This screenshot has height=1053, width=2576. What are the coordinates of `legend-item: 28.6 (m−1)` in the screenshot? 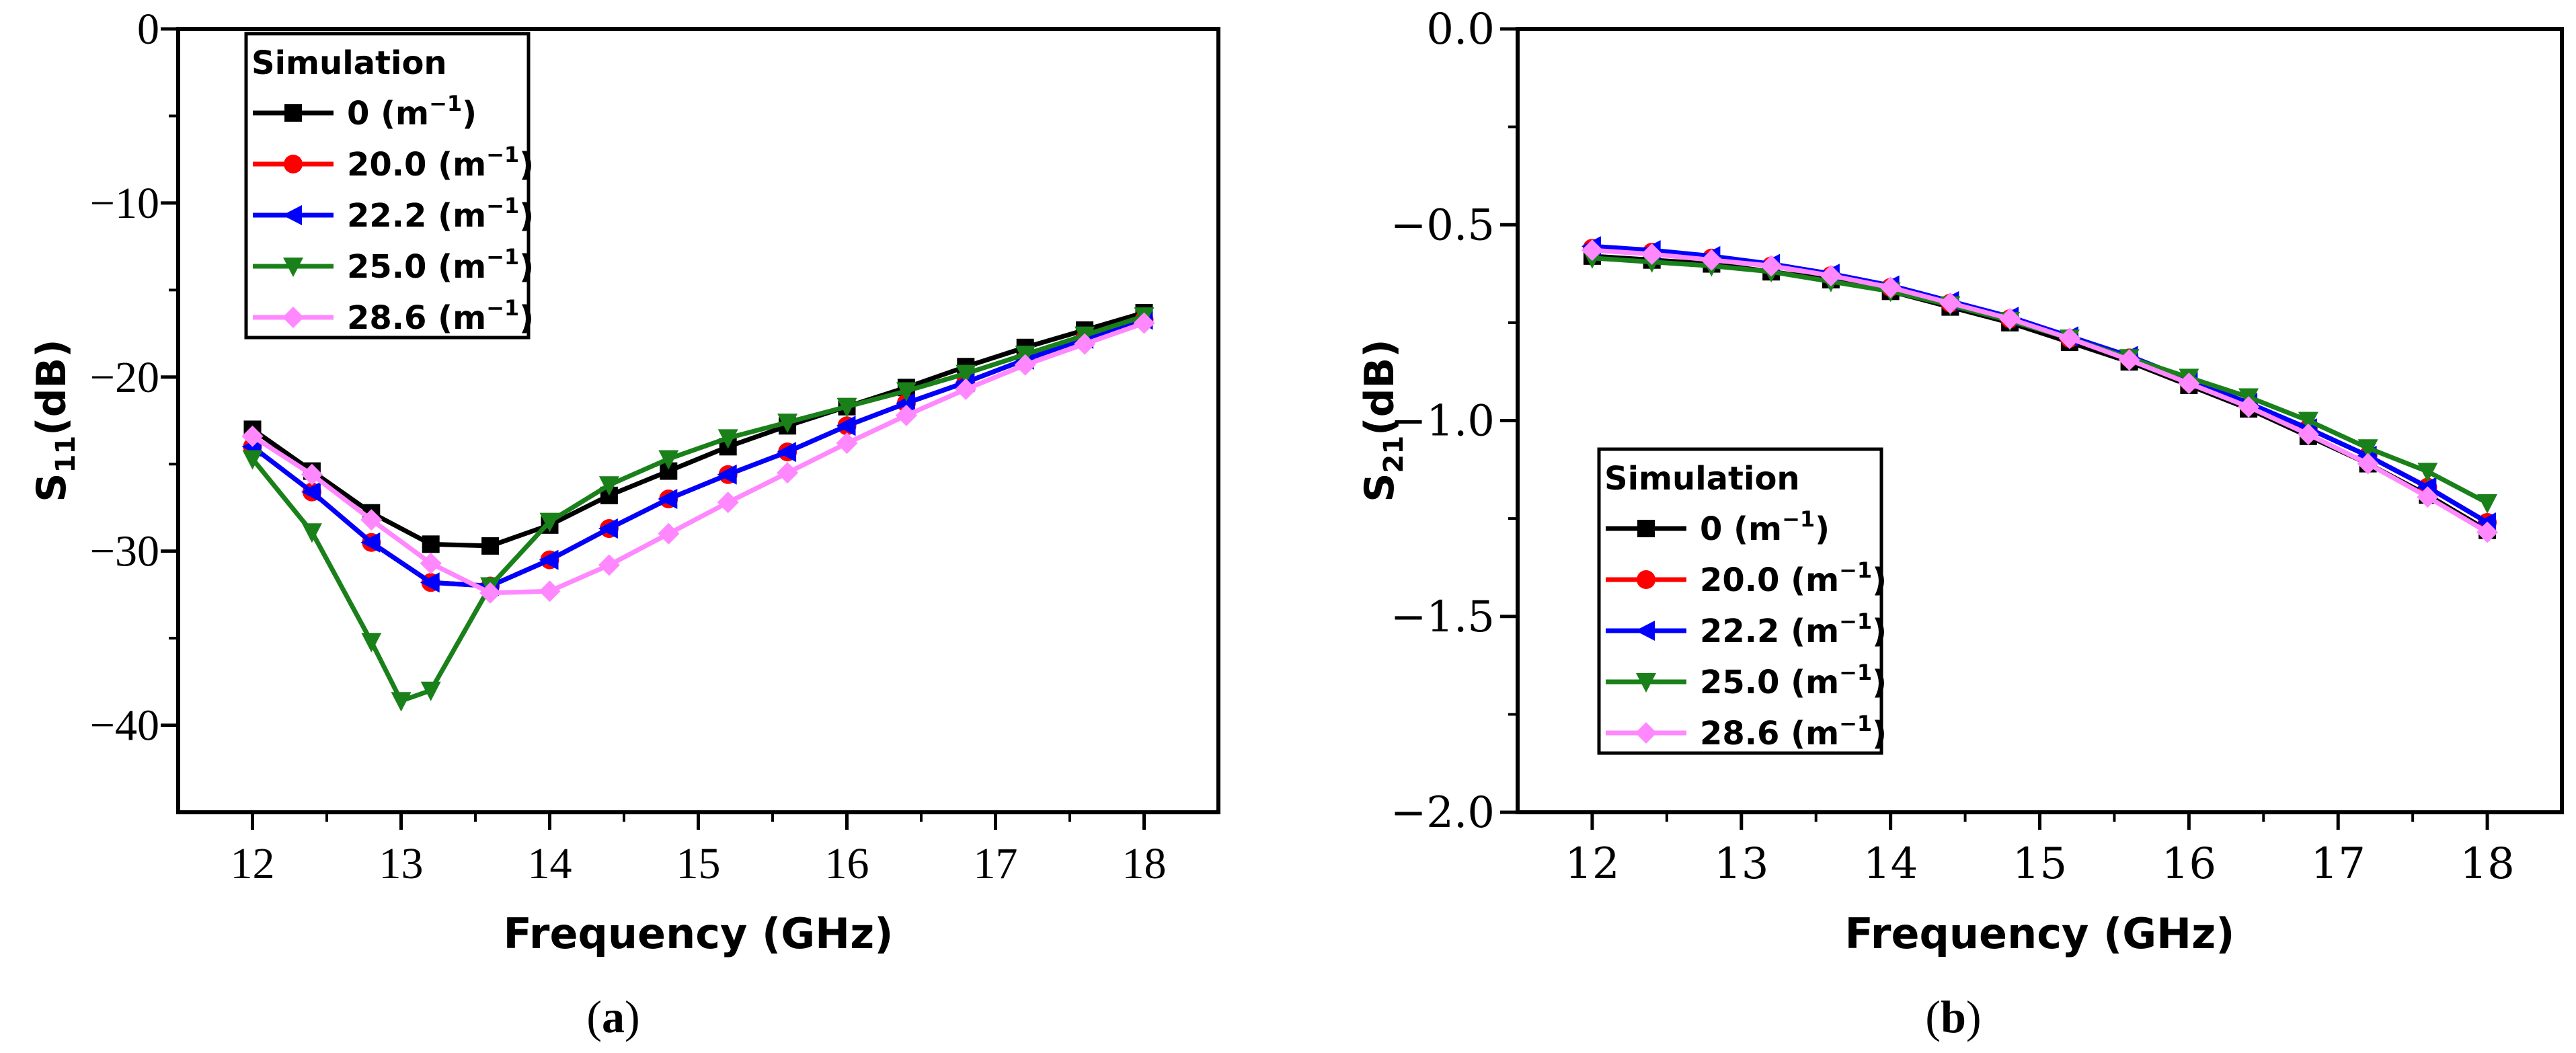 It's located at (1747, 731).